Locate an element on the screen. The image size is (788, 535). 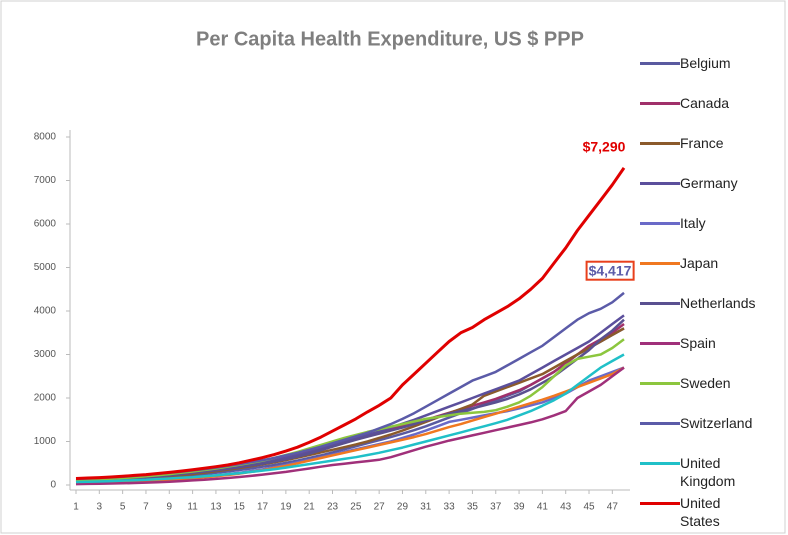
legend-label: Canada is located at coordinates (705, 103).